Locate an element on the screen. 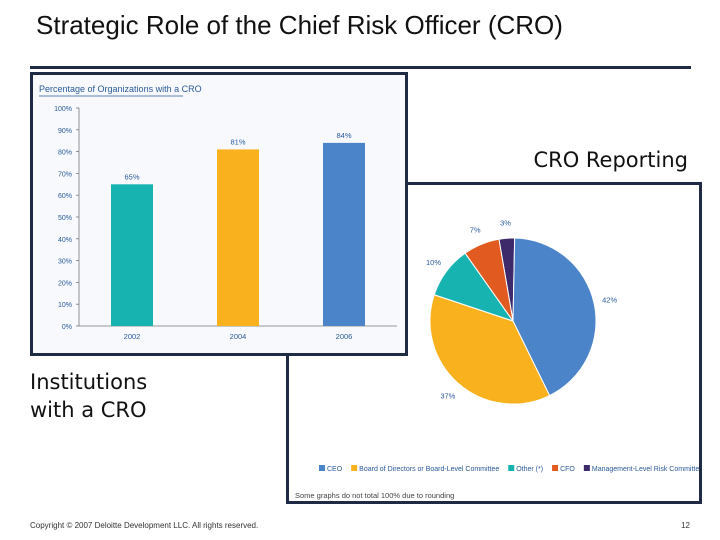  bar-section-label: Institutions with a CRO is located at coordinates (120, 396).